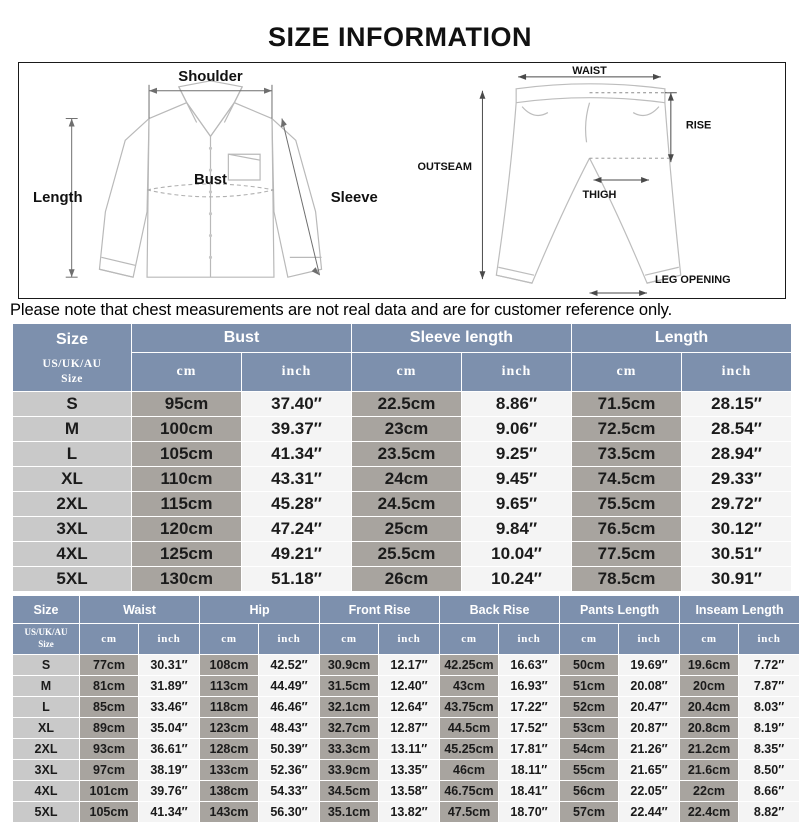 This screenshot has height=823, width=800. I want to click on header-group-front-rise: Front Rise, so click(380, 609).